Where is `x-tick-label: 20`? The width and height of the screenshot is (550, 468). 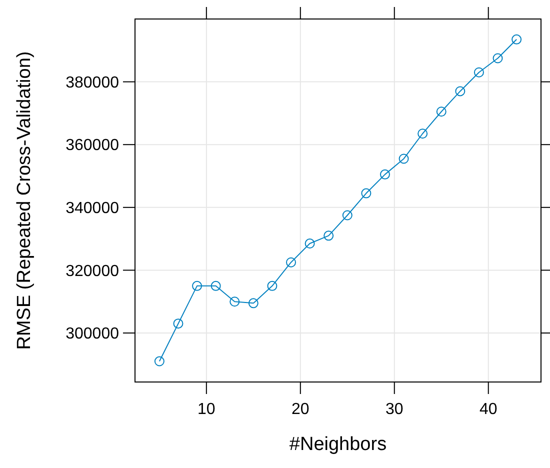 x-tick-label: 20 is located at coordinates (301, 409).